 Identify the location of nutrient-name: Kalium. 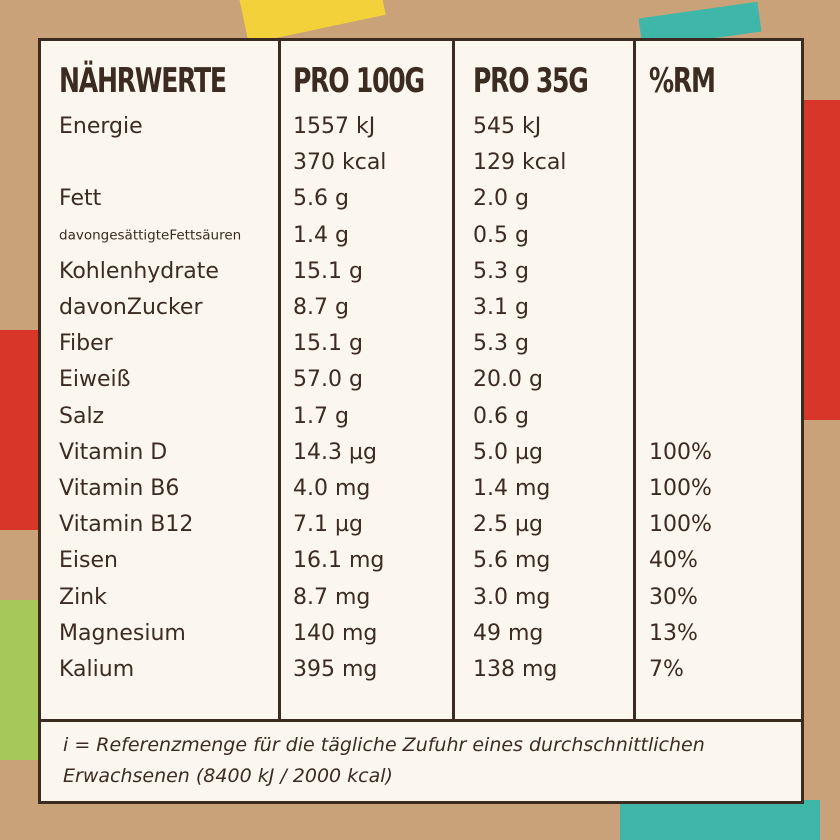
(97, 669).